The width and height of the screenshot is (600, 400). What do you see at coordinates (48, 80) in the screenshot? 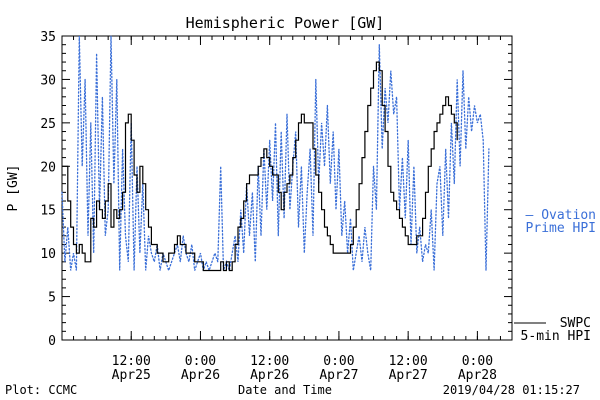
I see `y-tick-label: 30` at bounding box center [48, 80].